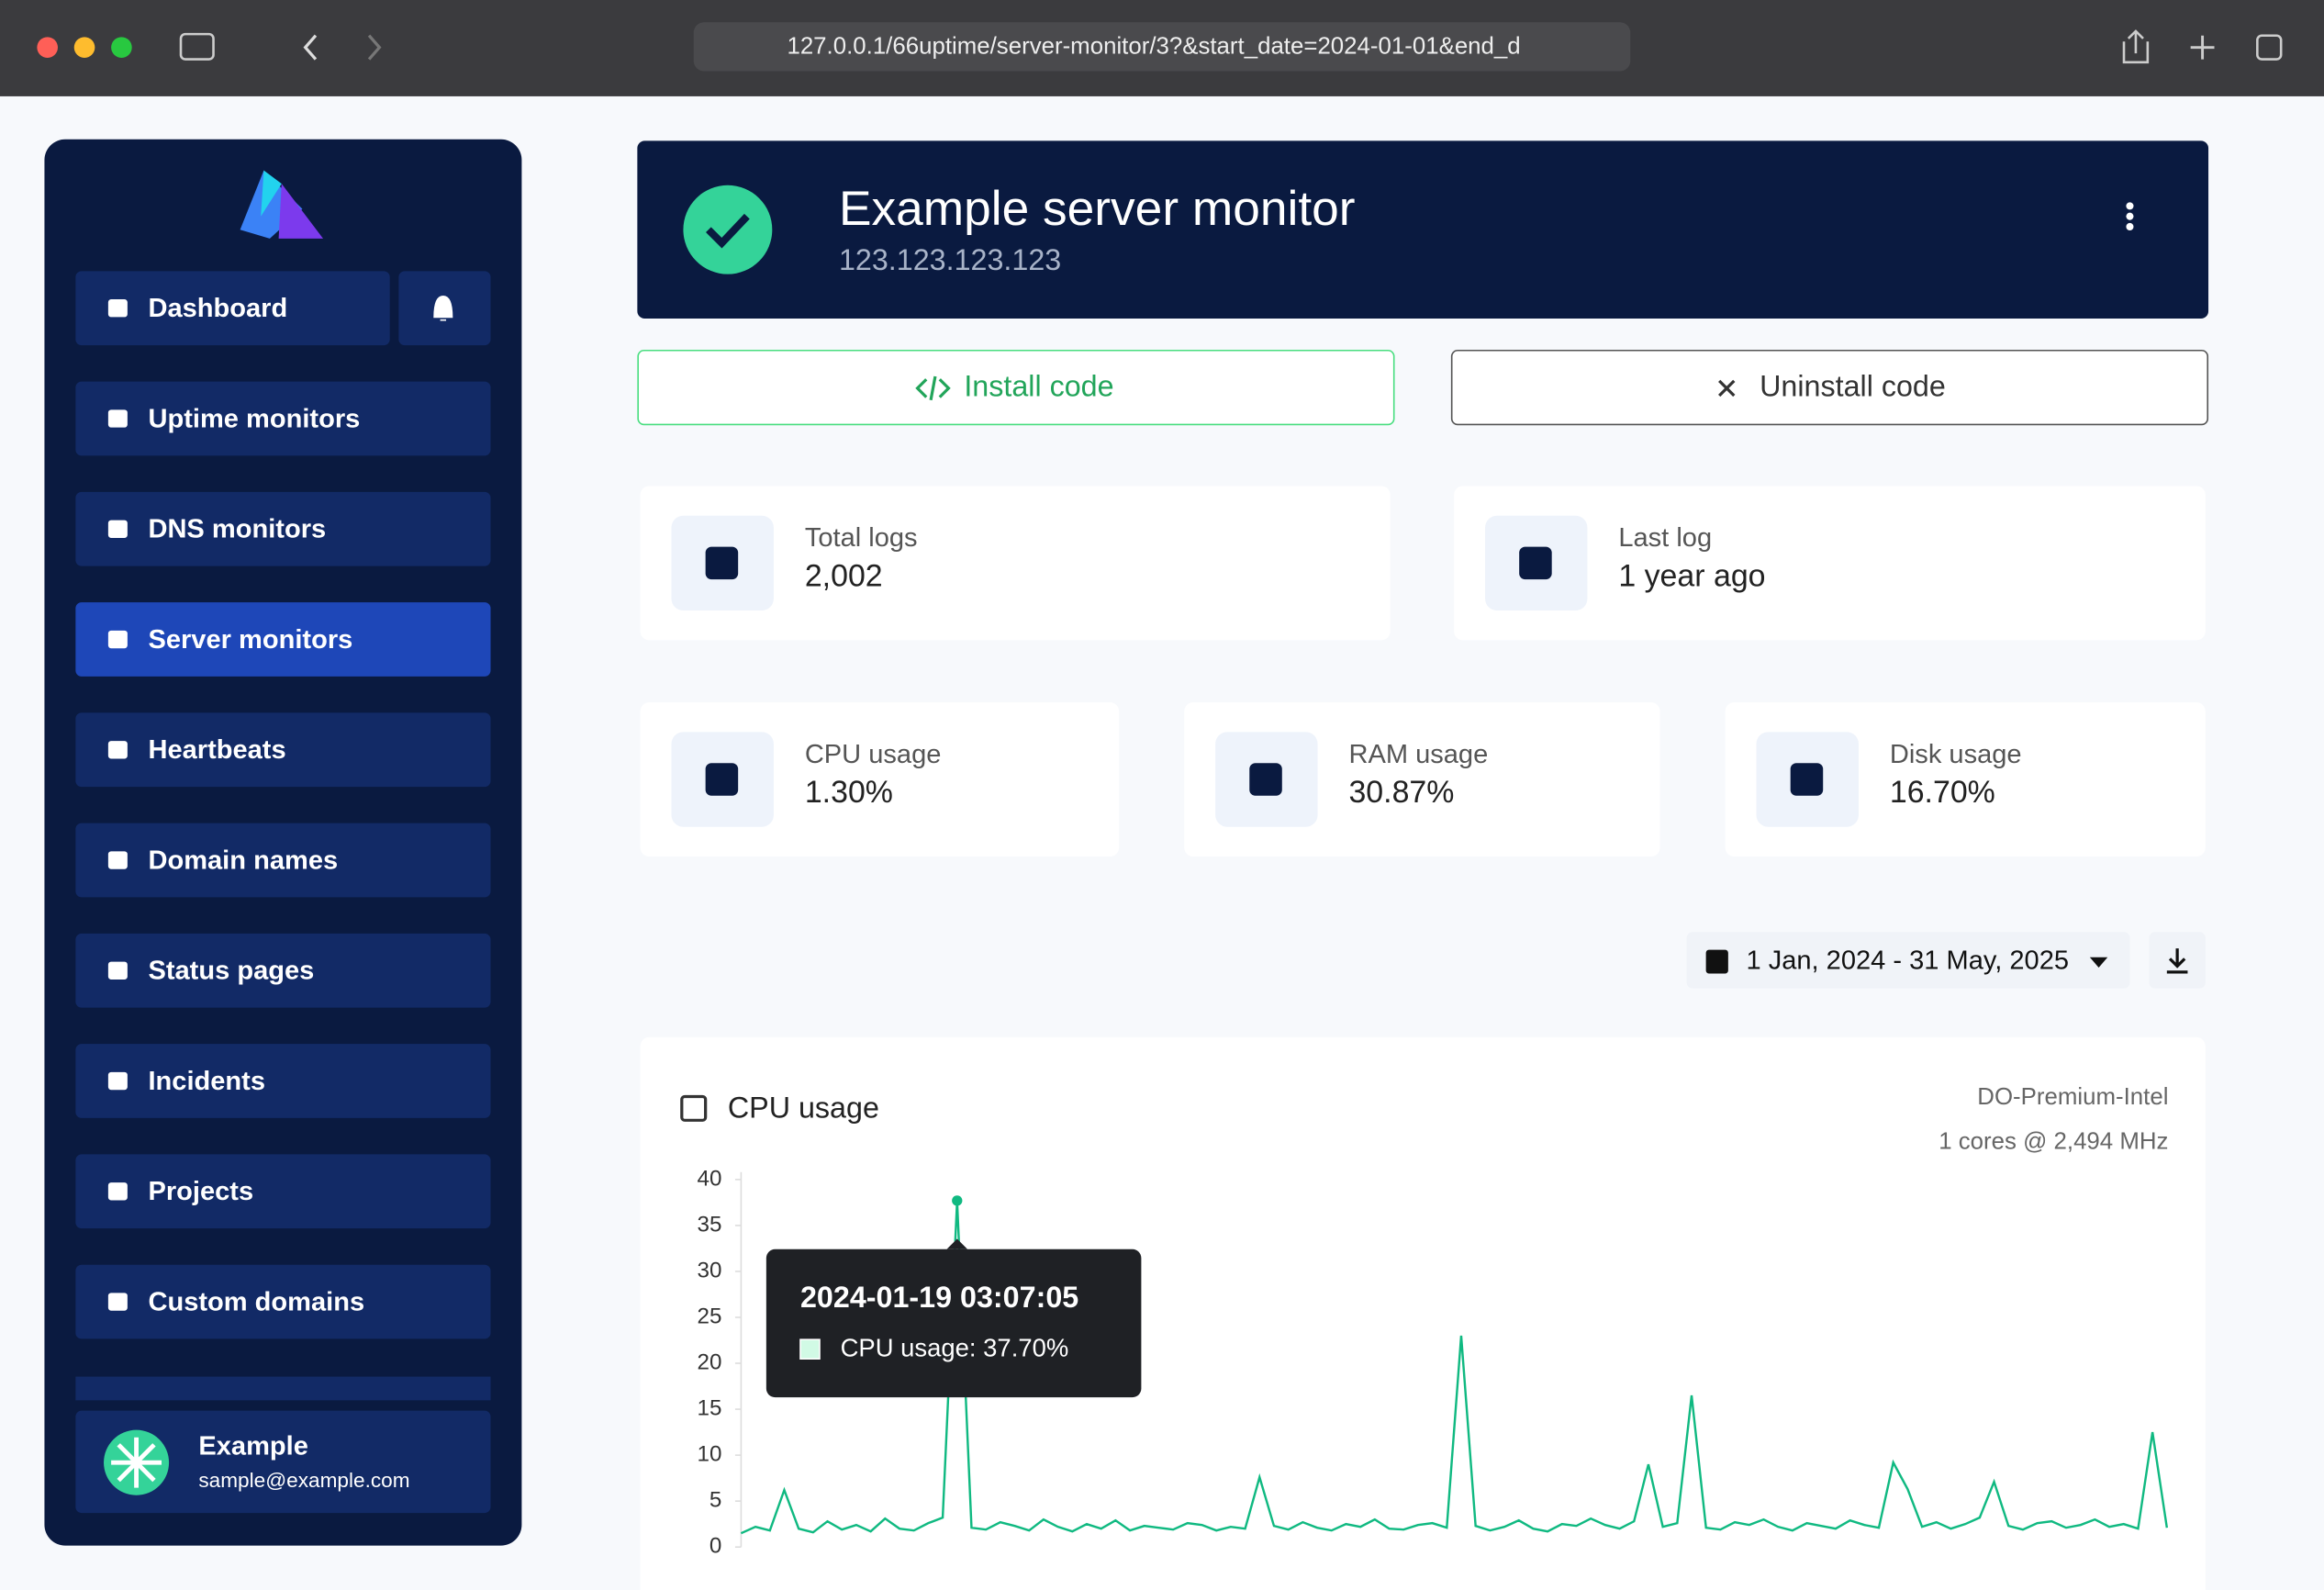 Image resolution: width=2324 pixels, height=1590 pixels. Describe the element at coordinates (283, 1462) in the screenshot. I see `user-box` at that location.